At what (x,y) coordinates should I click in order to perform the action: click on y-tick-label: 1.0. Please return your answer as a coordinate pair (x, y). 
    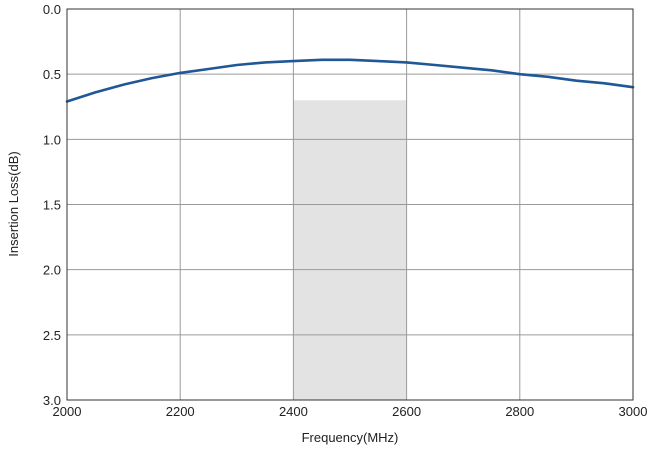
    Looking at the image, I should click on (52, 139).